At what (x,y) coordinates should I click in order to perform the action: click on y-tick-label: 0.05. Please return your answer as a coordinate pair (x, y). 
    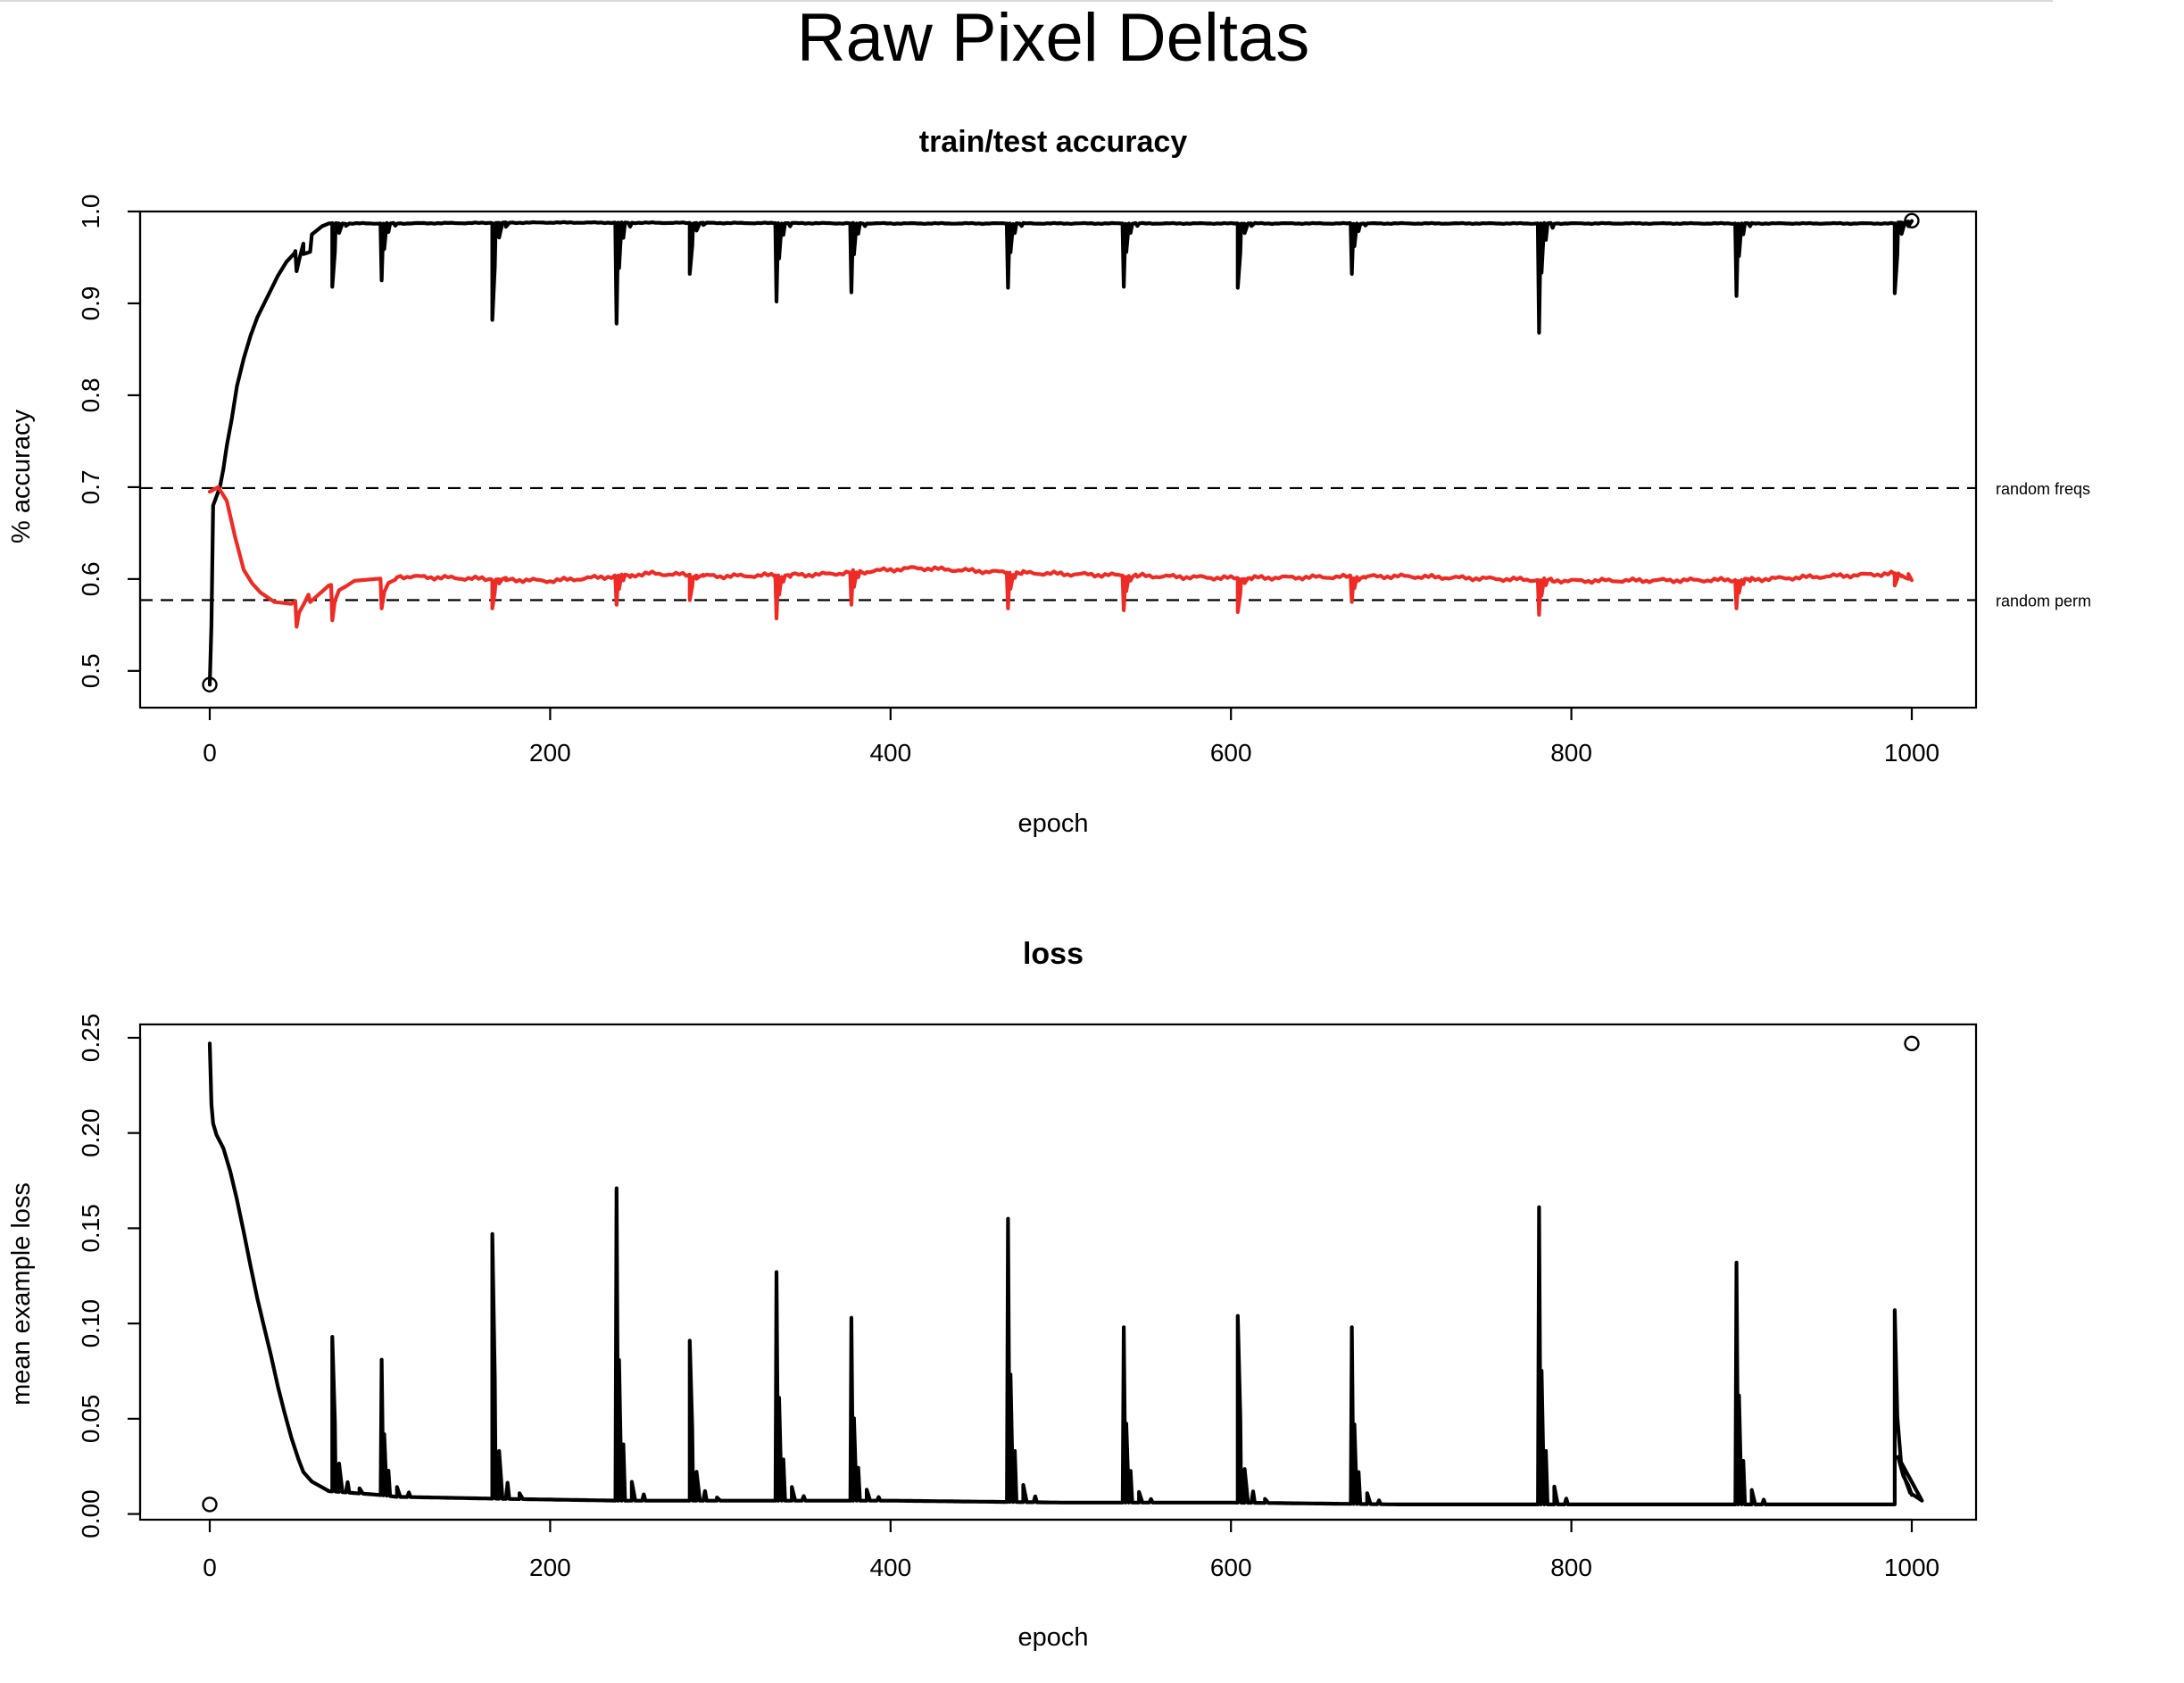
    Looking at the image, I should click on (91, 1419).